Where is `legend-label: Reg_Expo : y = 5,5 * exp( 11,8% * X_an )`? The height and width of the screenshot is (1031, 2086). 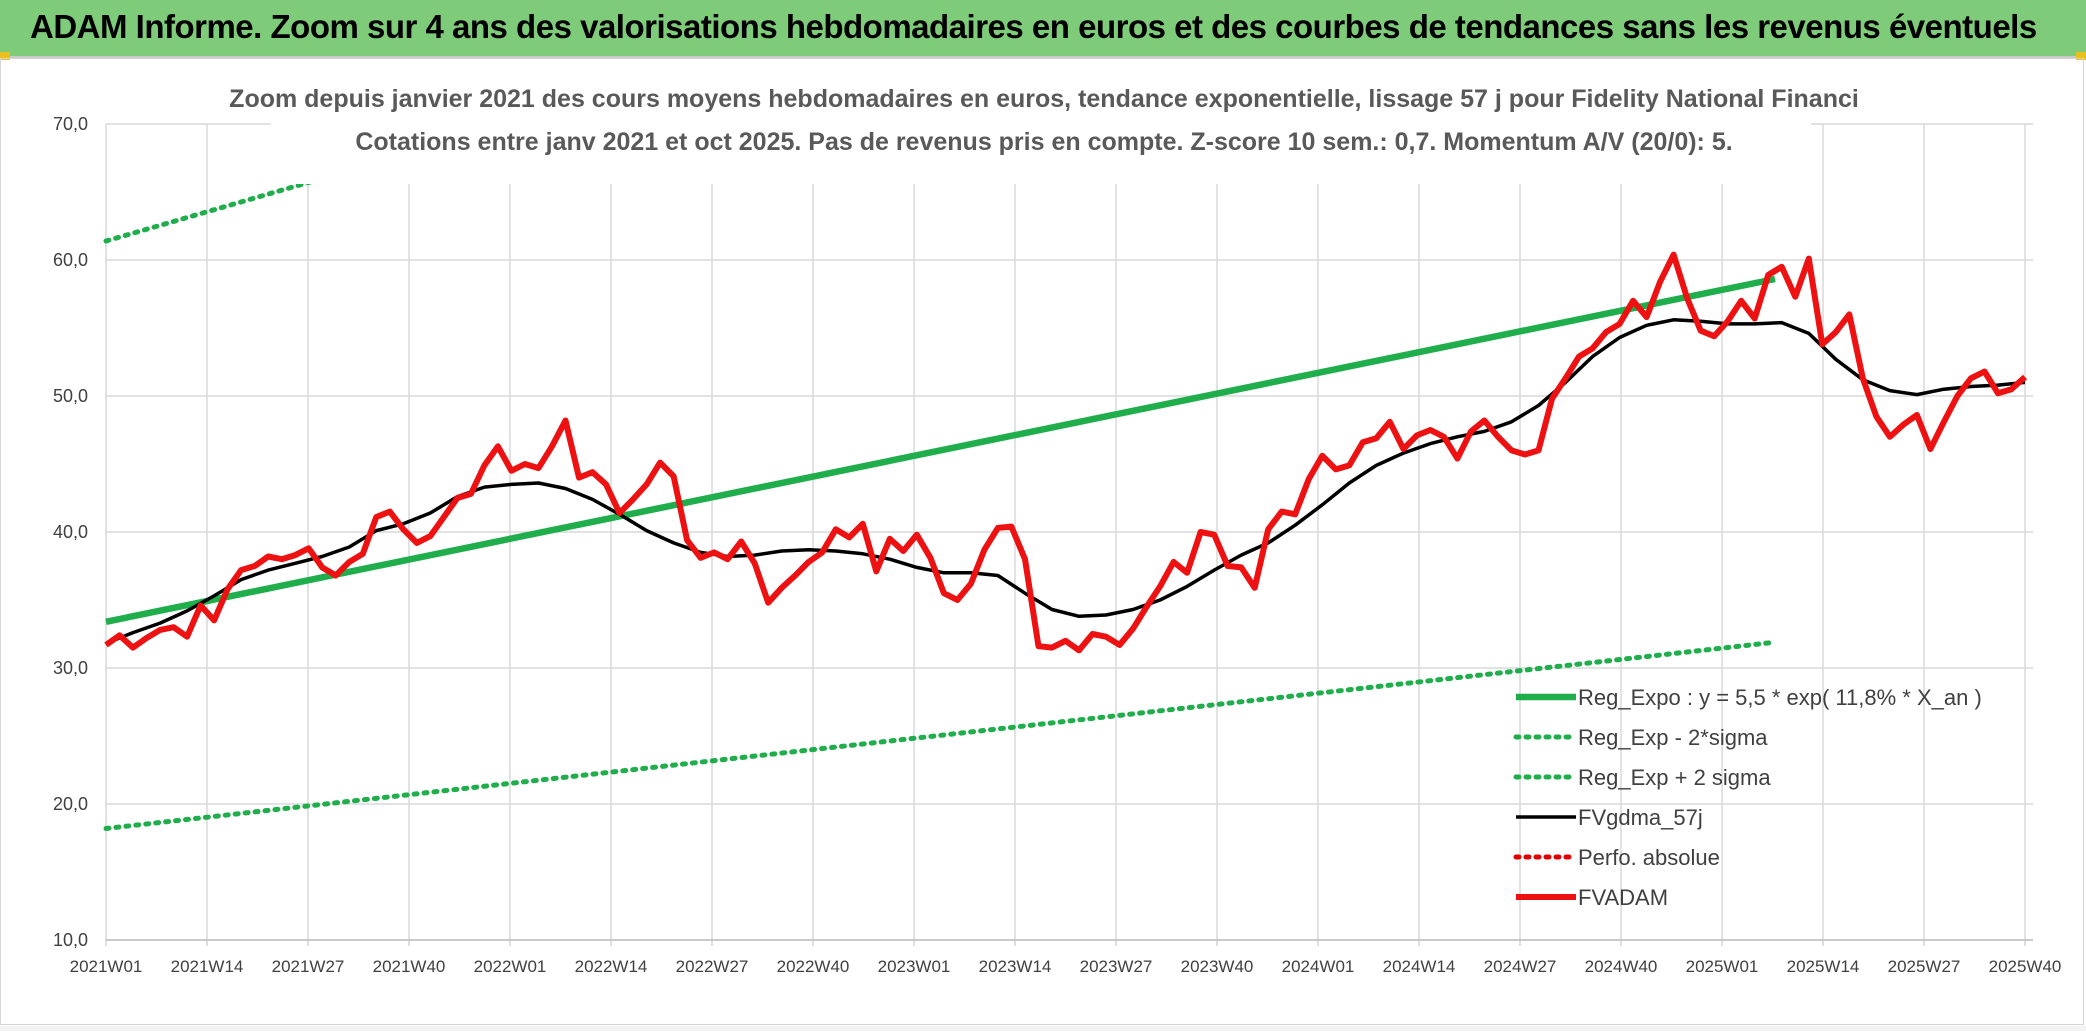 legend-label: Reg_Expo : y = 5,5 * exp( 11,8% * X_an ) is located at coordinates (1780, 697).